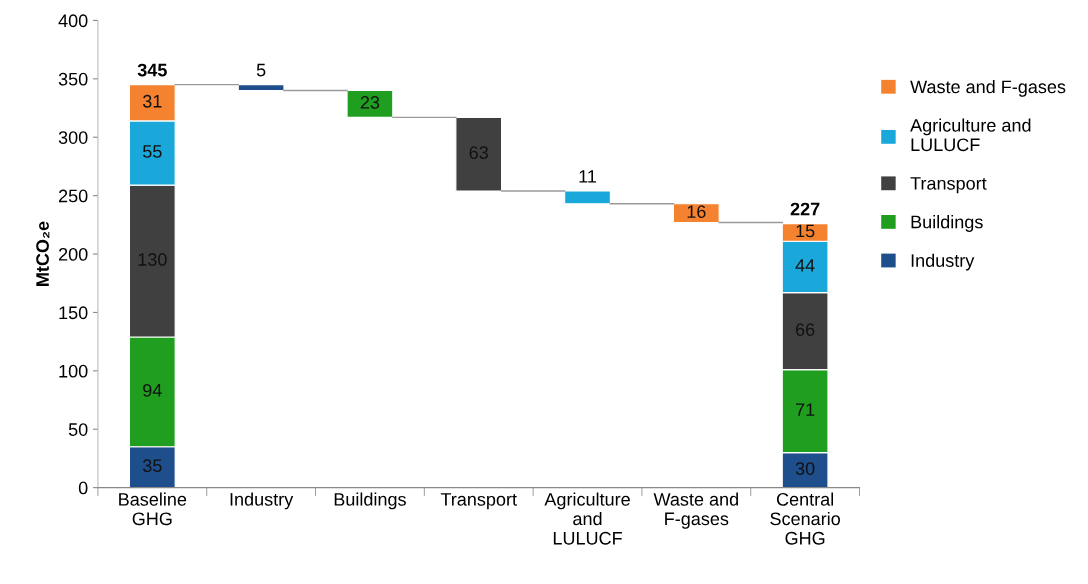 The height and width of the screenshot is (584, 1088). What do you see at coordinates (947, 223) in the screenshot?
I see `legend-label: Buildings` at bounding box center [947, 223].